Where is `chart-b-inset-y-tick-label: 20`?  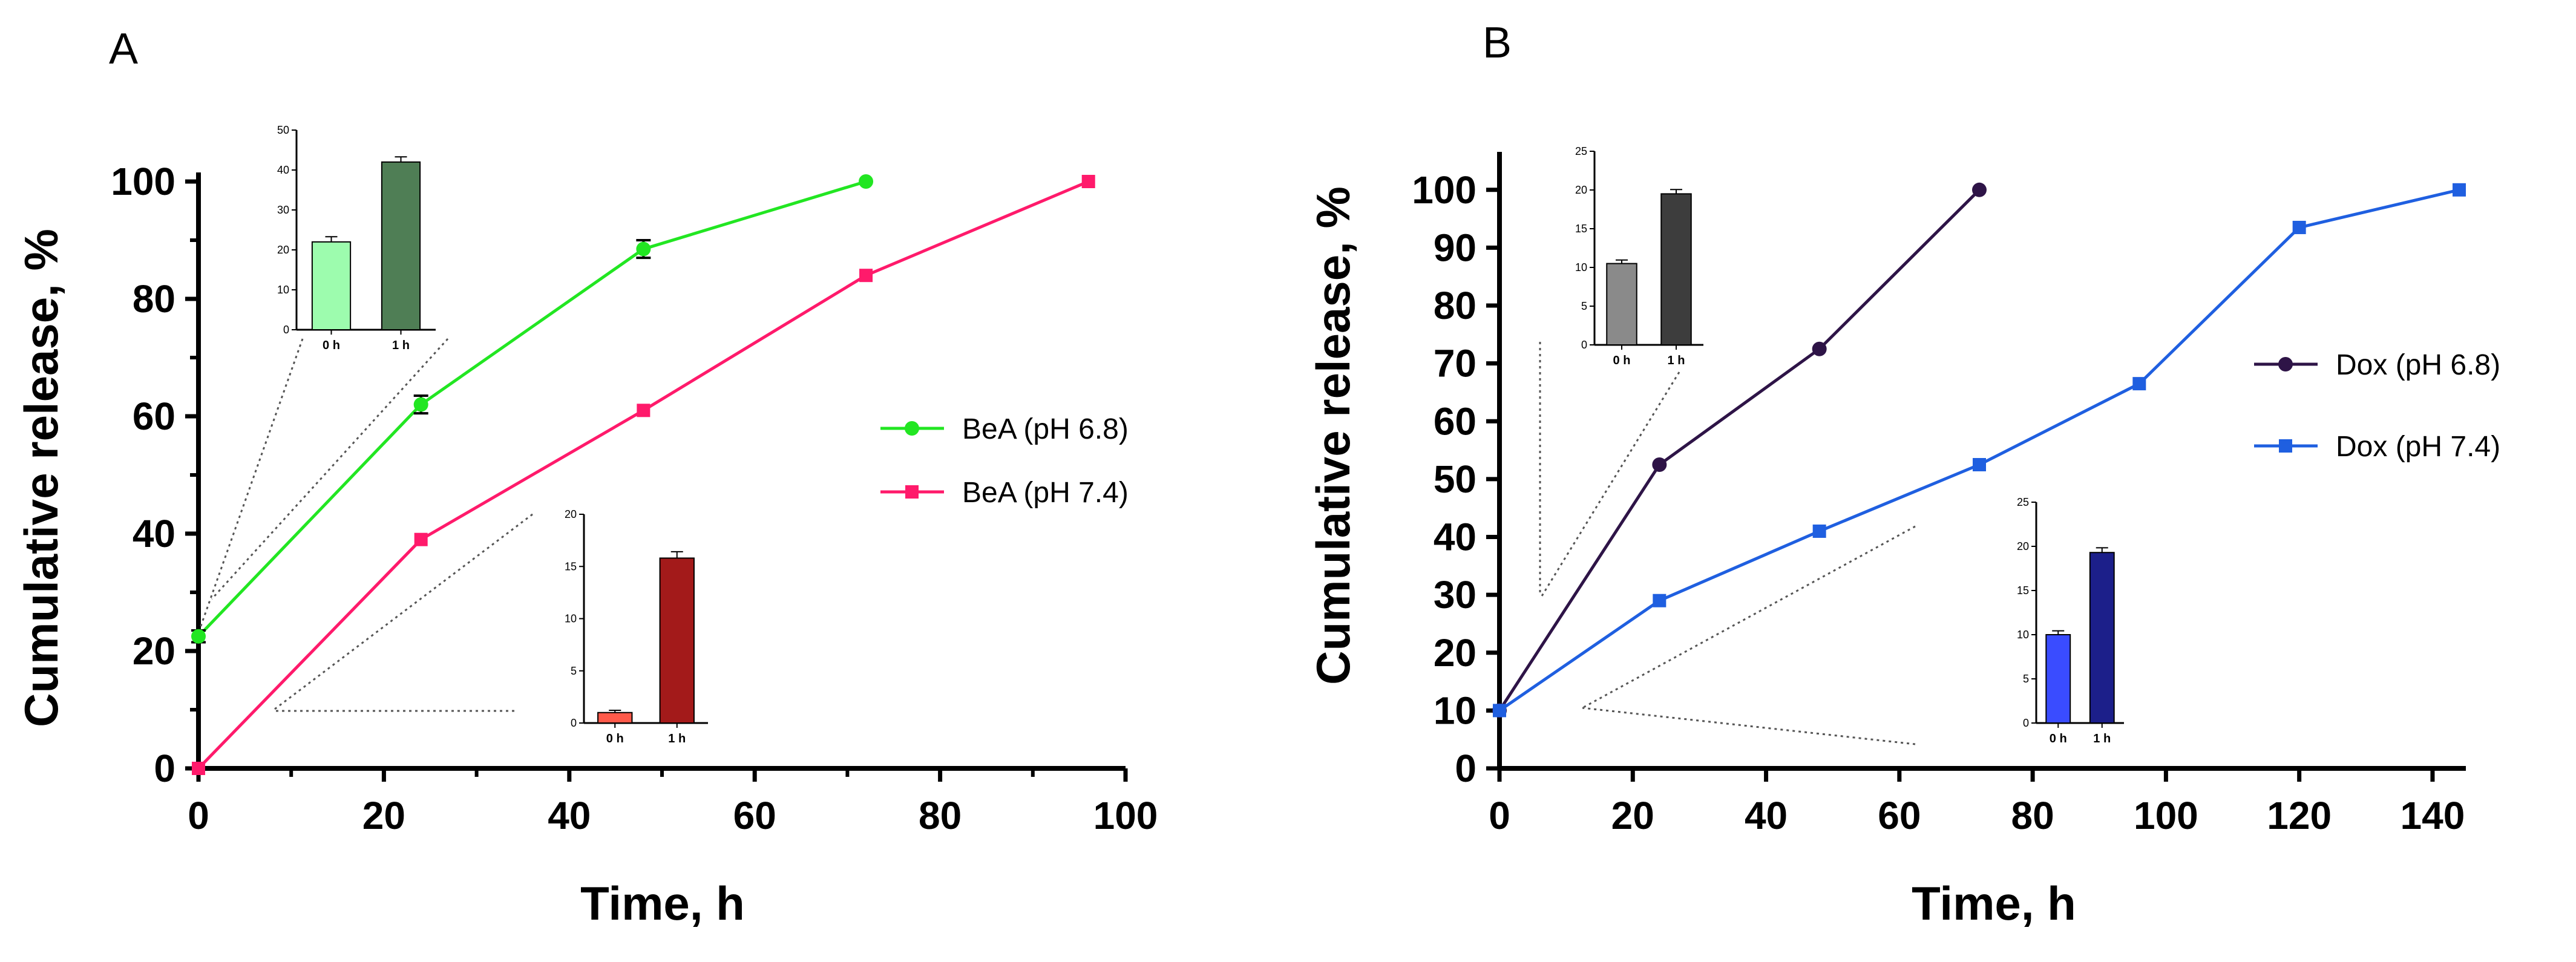
chart-b-inset-y-tick-label: 20 is located at coordinates (2023, 546).